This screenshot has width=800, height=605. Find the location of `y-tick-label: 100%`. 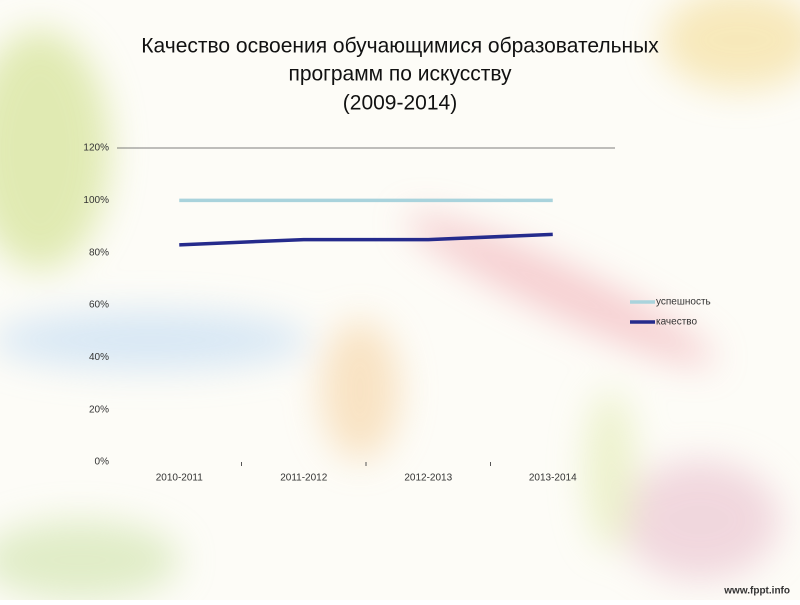

y-tick-label: 100% is located at coordinates (96, 200).